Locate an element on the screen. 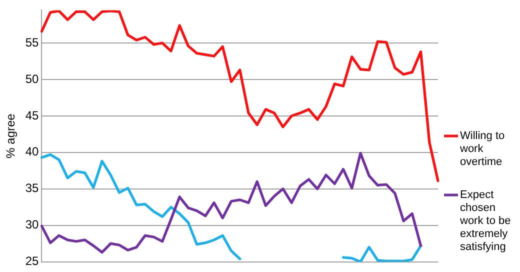  legend-label: Willing to work overtime is located at coordinates (482, 149).